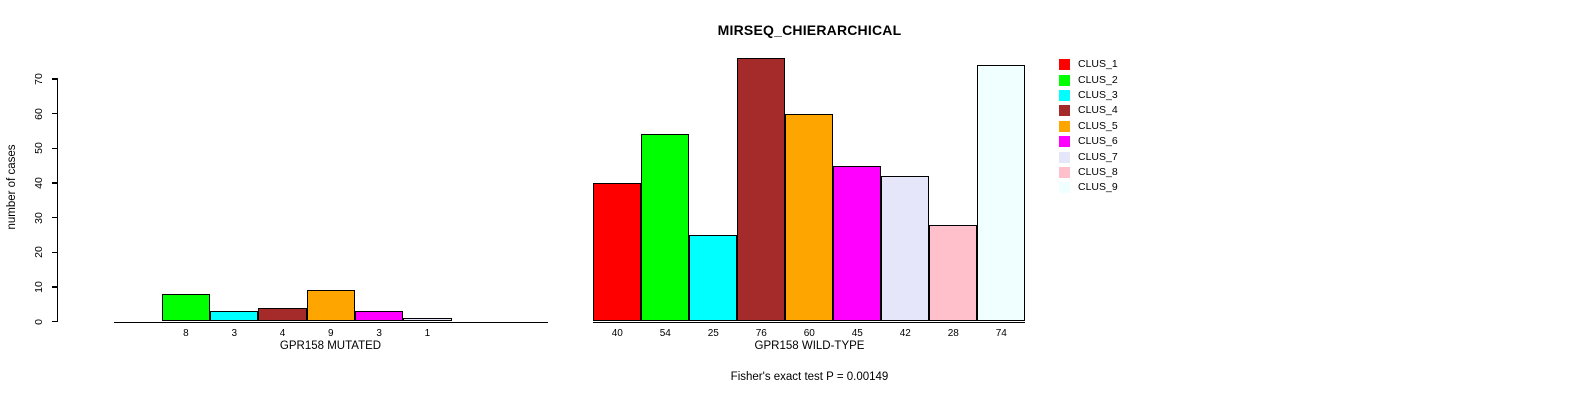 The height and width of the screenshot is (400, 1590). I want to click on y-axis-tick-label: 40, so click(39, 183).